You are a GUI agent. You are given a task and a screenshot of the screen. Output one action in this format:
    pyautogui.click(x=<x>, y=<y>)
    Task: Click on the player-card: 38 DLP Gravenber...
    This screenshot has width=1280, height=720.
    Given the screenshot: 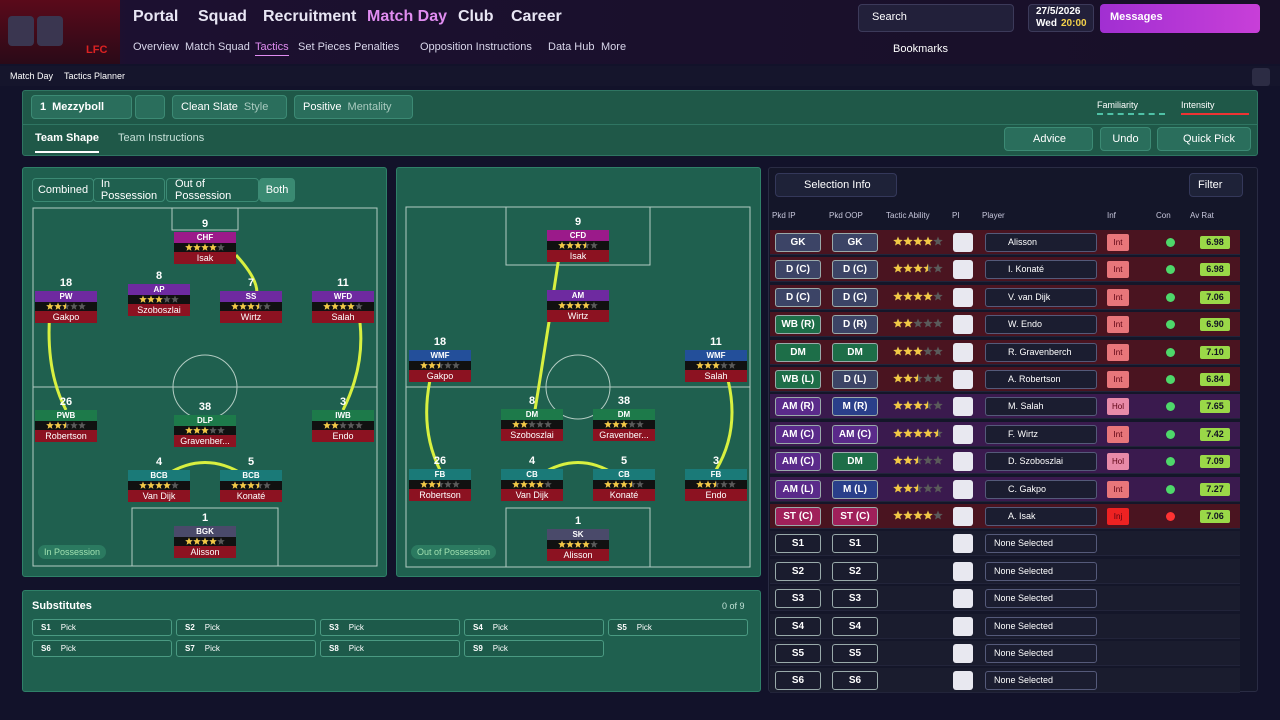 What is the action you would take?
    pyautogui.click(x=205, y=424)
    